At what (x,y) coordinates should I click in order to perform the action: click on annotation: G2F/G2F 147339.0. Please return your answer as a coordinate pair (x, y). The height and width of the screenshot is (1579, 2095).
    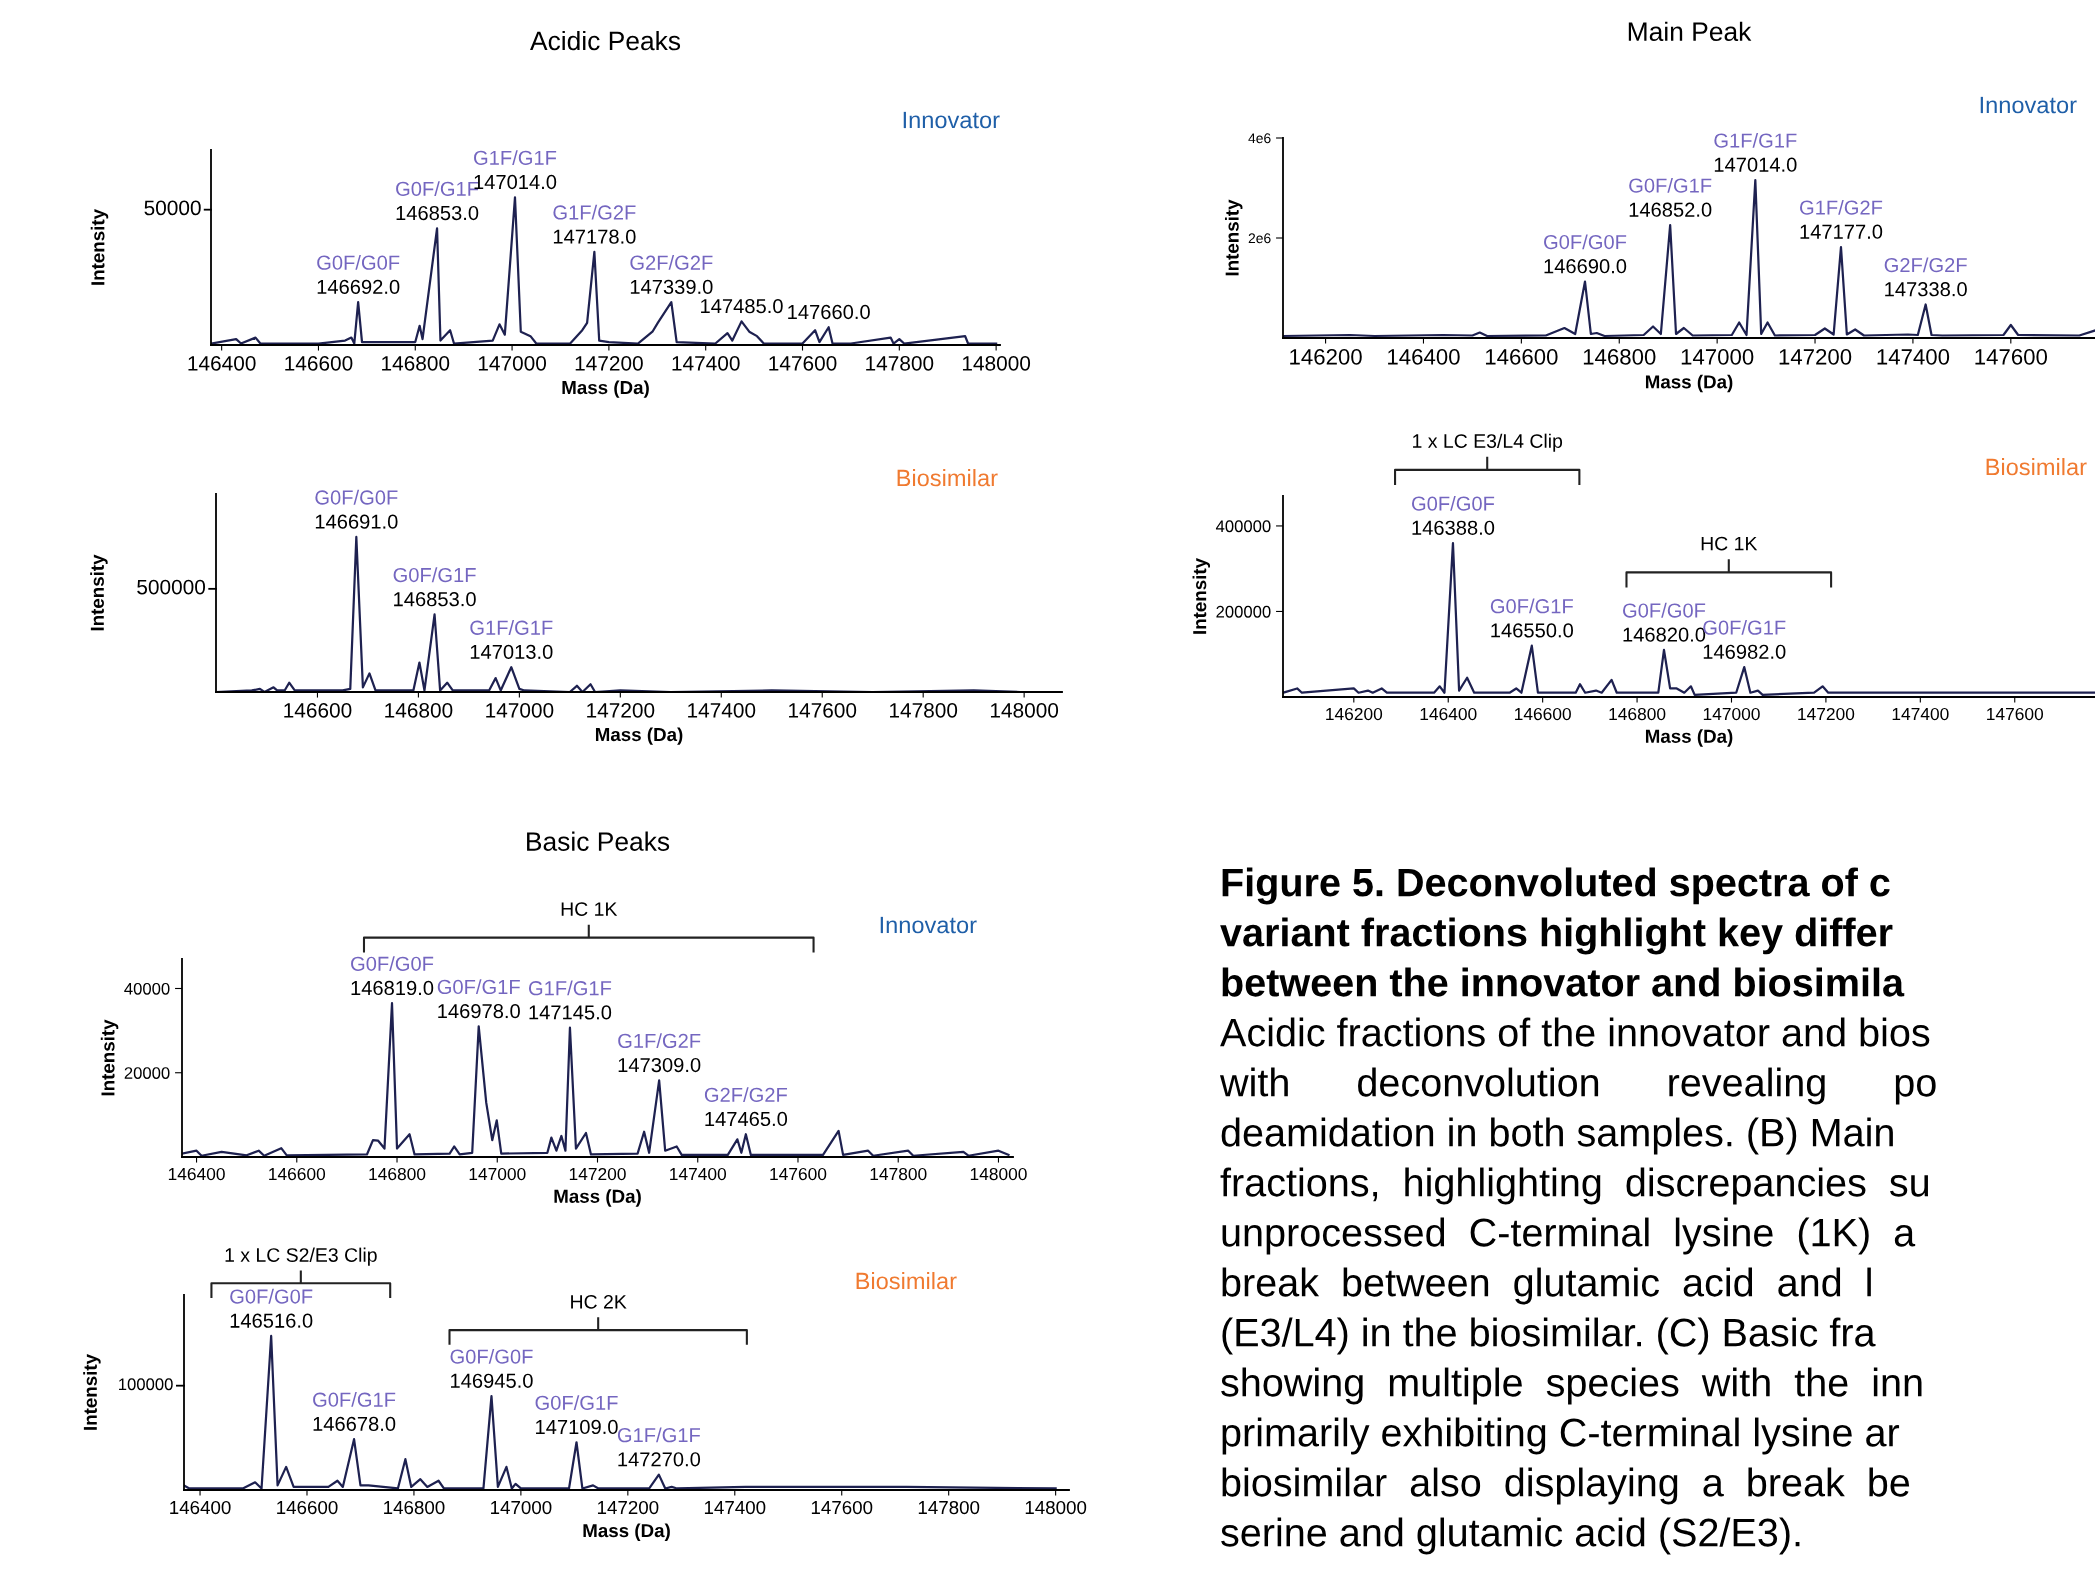
    Looking at the image, I should click on (671, 275).